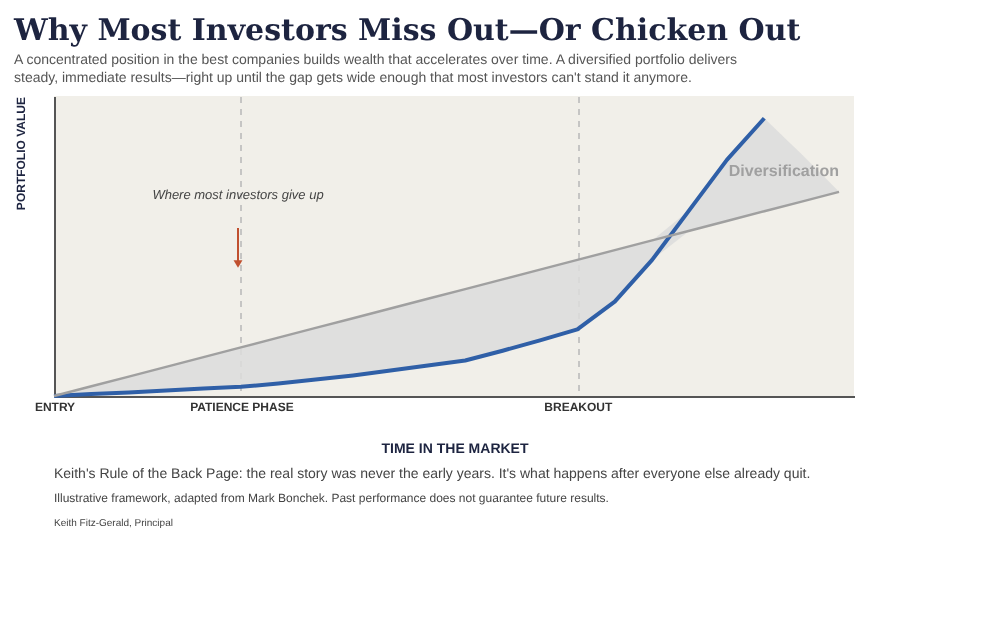 This screenshot has height=618, width=1000. Describe the element at coordinates (784, 170) in the screenshot. I see `series-label: Diversification` at that location.